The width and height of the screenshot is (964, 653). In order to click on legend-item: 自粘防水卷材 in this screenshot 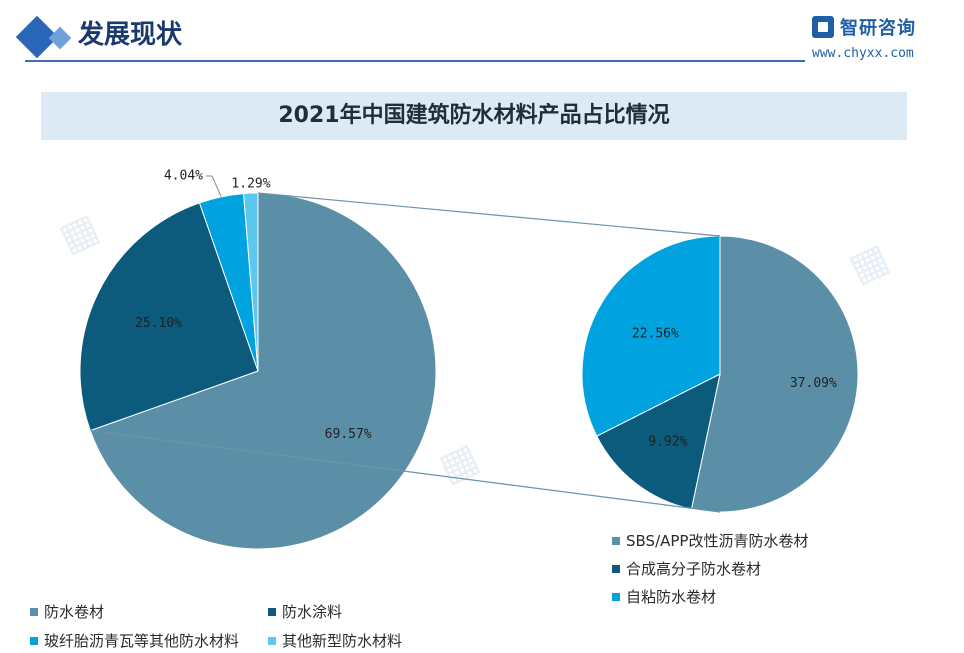, I will do `click(664, 596)`.